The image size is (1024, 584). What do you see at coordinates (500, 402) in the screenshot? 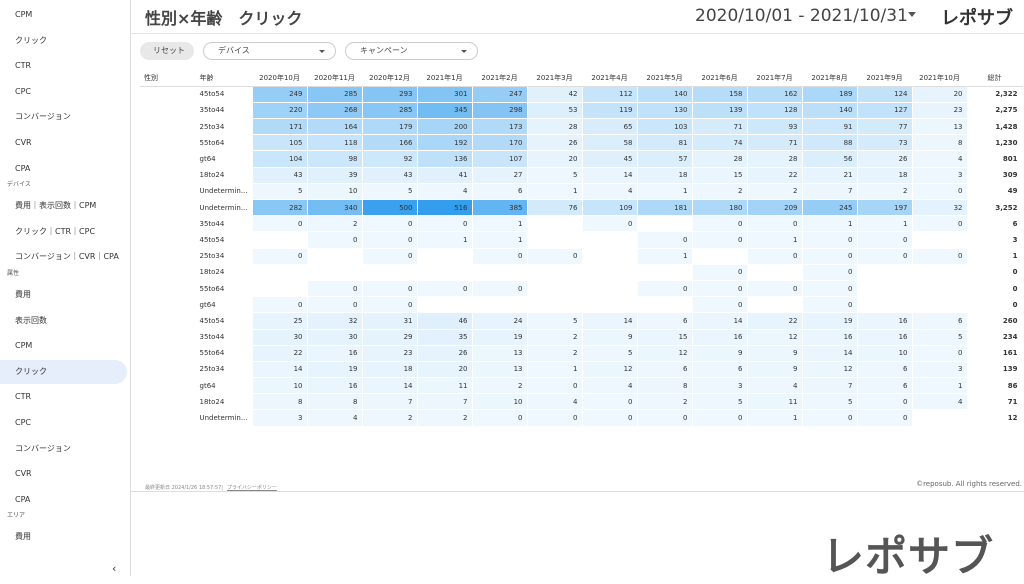
I see `value-cell: 10` at bounding box center [500, 402].